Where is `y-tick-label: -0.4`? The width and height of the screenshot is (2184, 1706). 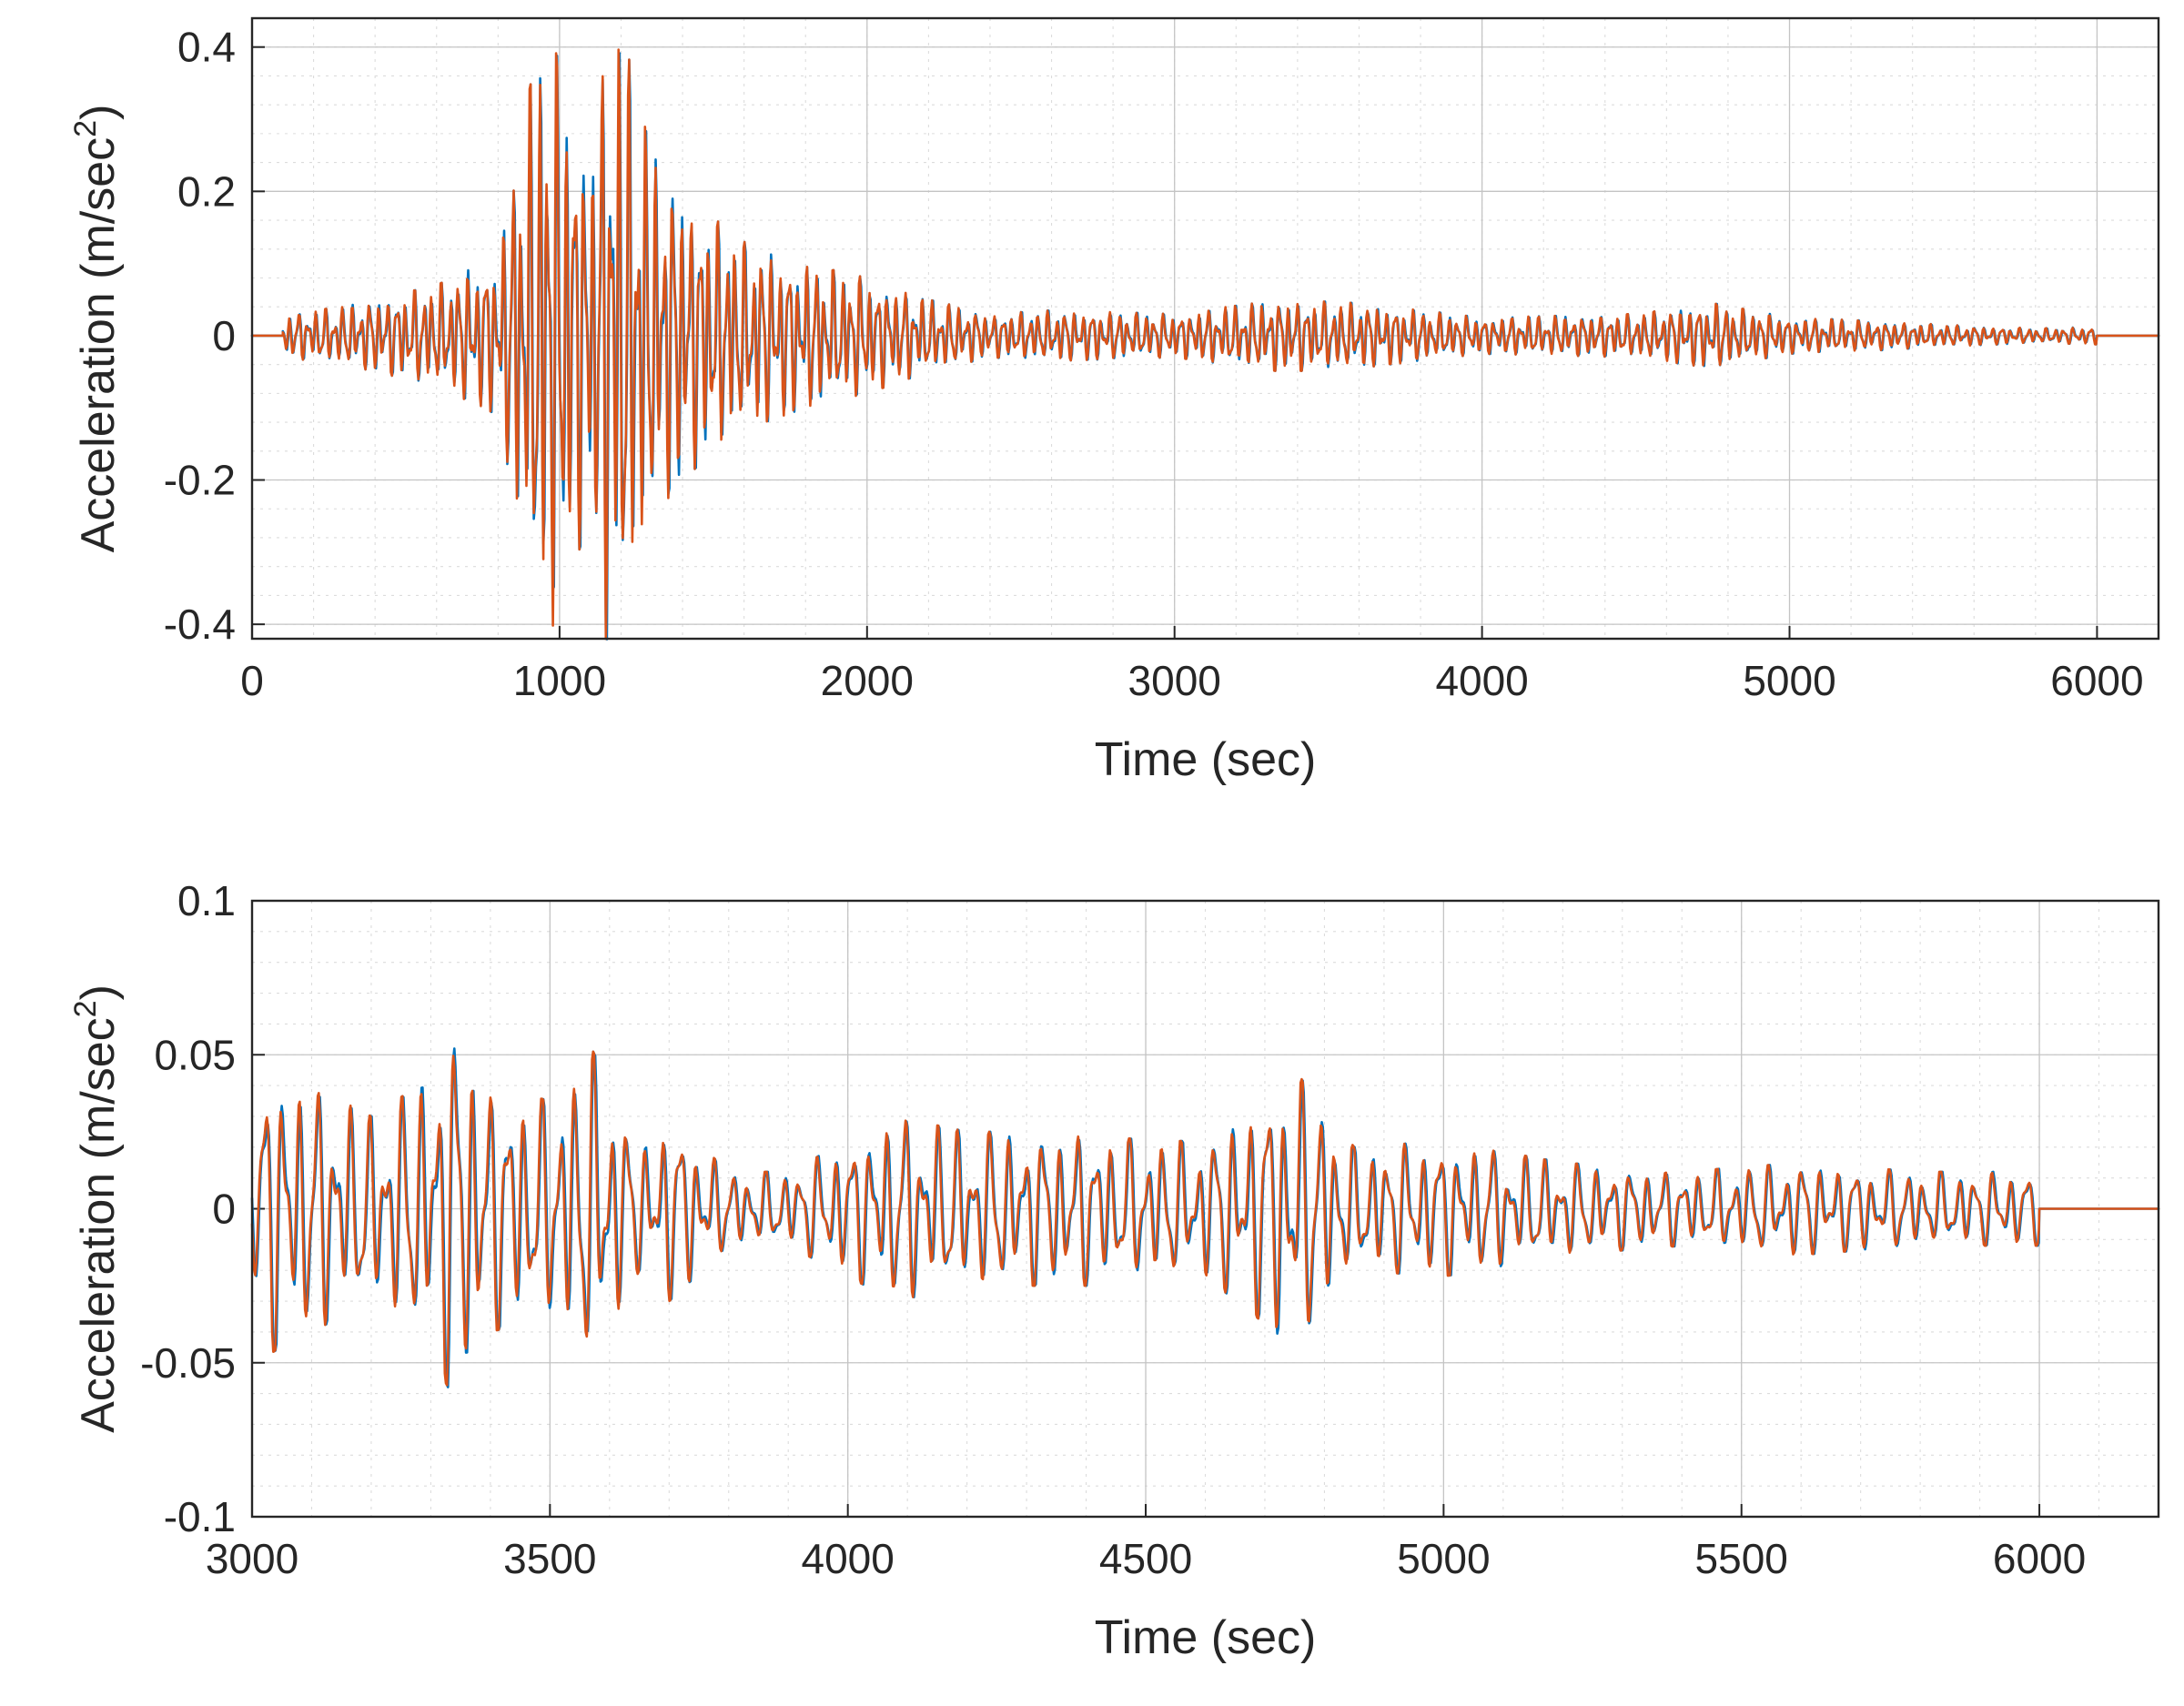 y-tick-label: -0.4 is located at coordinates (200, 624).